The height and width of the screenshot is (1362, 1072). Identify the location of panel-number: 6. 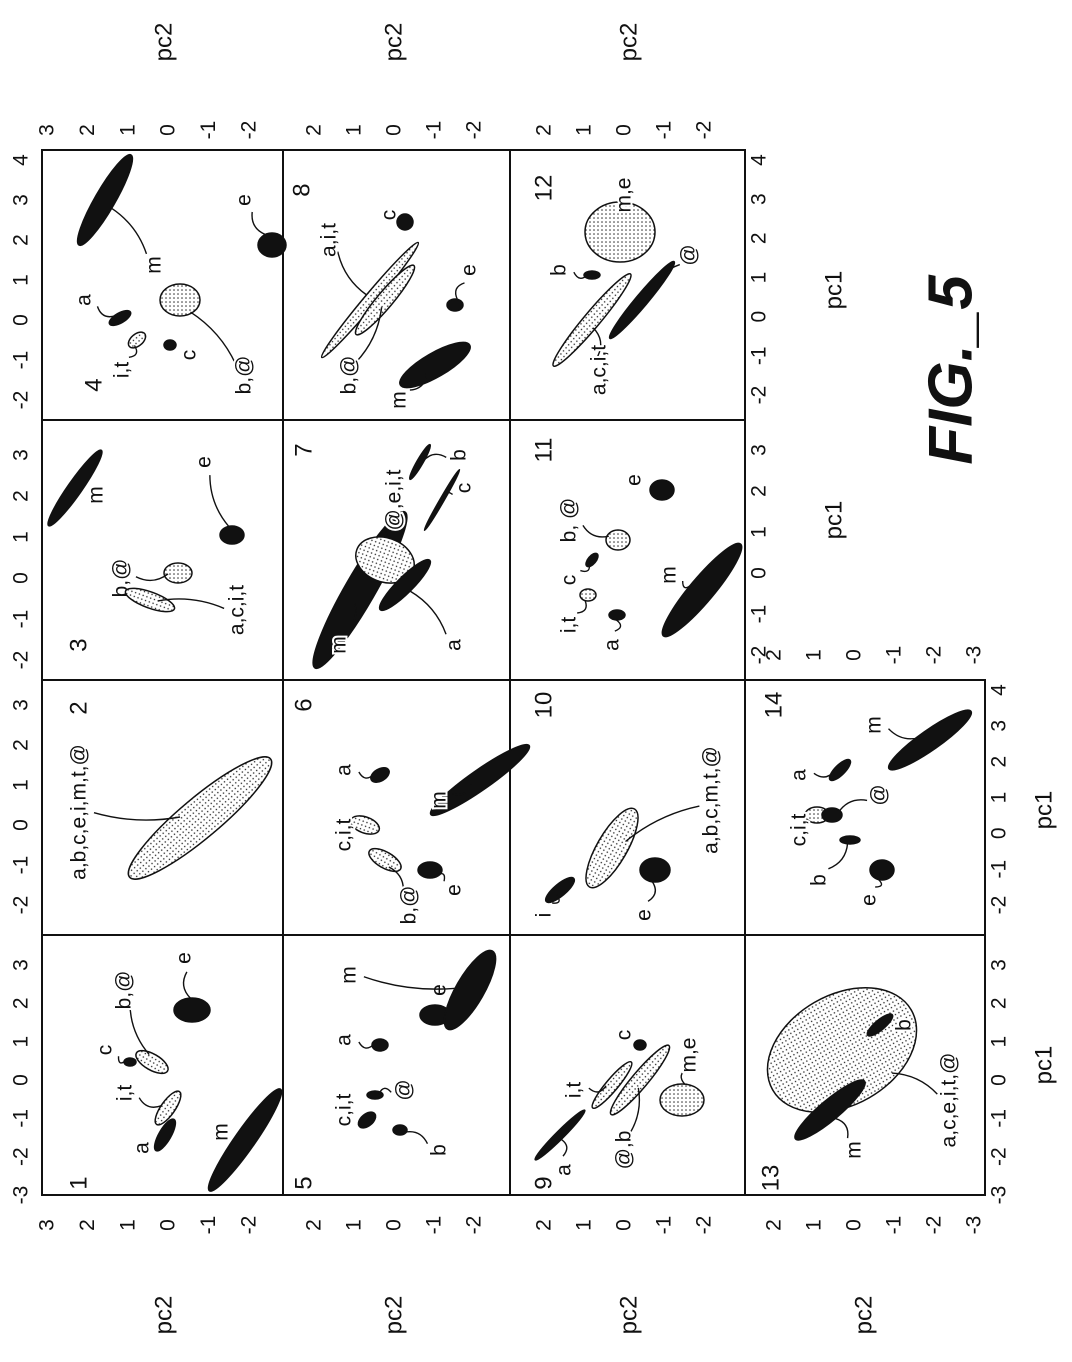
(303, 704).